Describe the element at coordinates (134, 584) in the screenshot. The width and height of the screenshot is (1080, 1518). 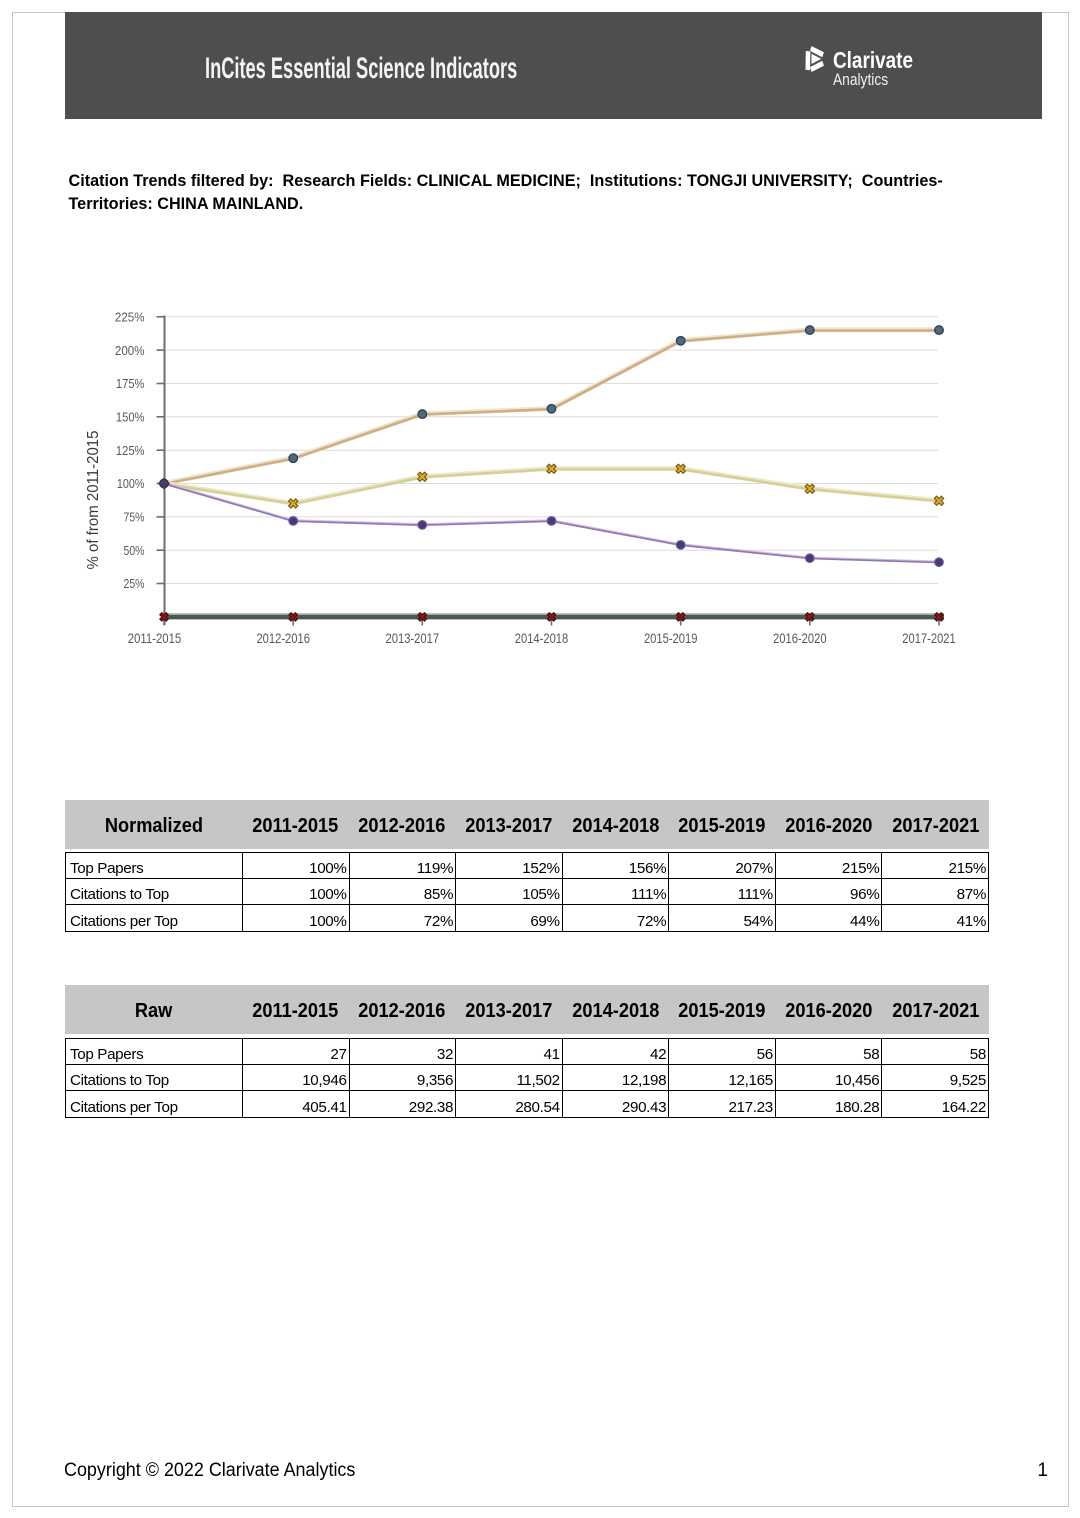
I see `svg-text: 25%` at that location.